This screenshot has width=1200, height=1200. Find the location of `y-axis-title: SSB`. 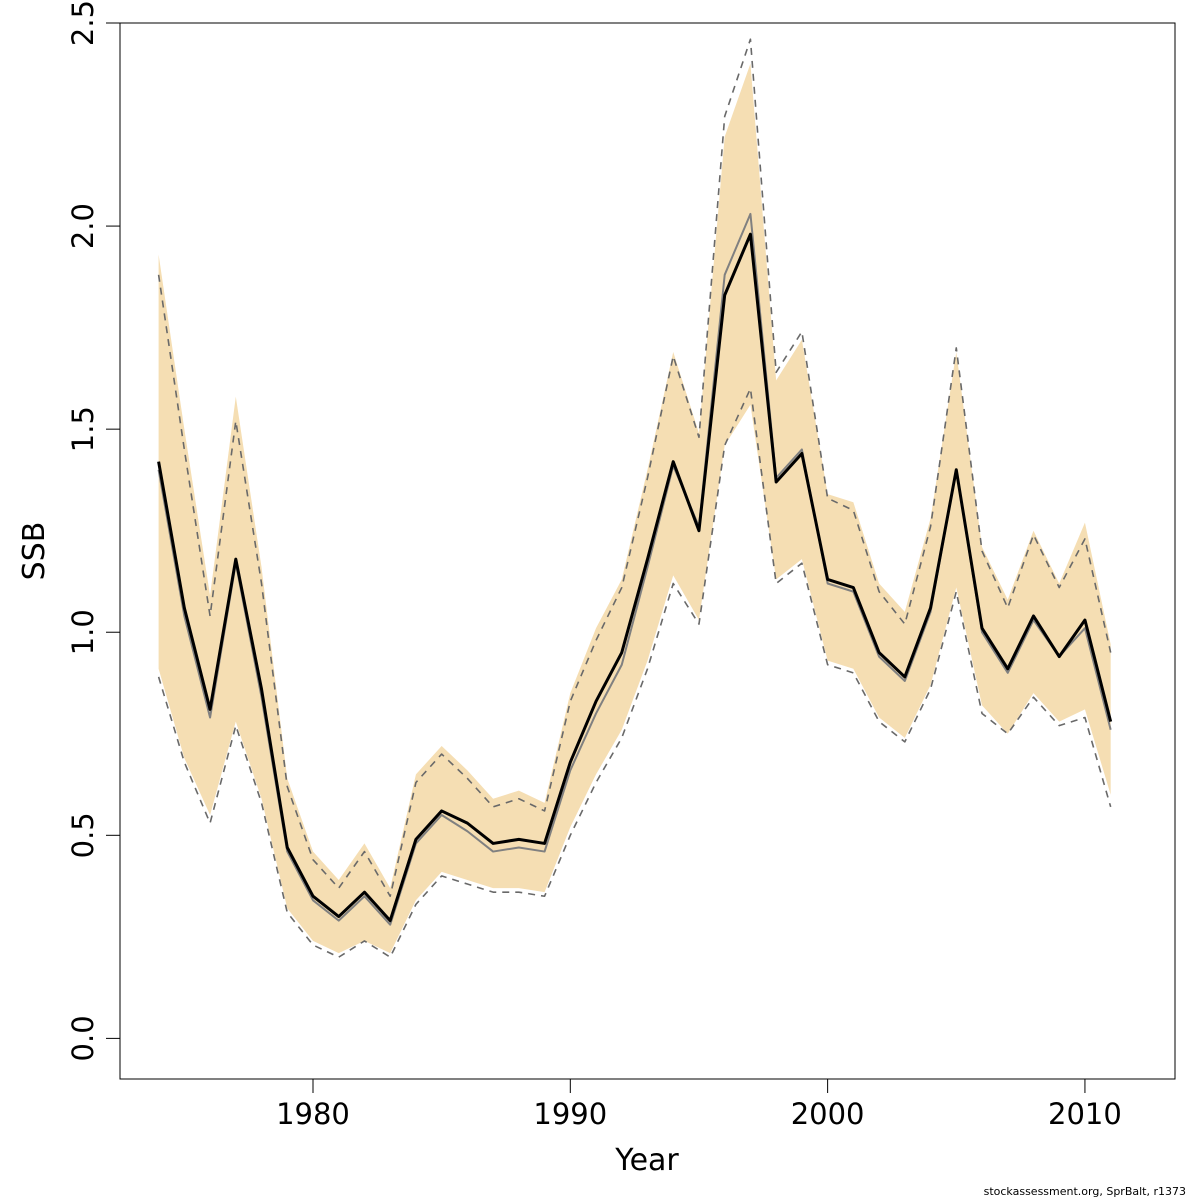

y-axis-title: SSB is located at coordinates (34, 551).